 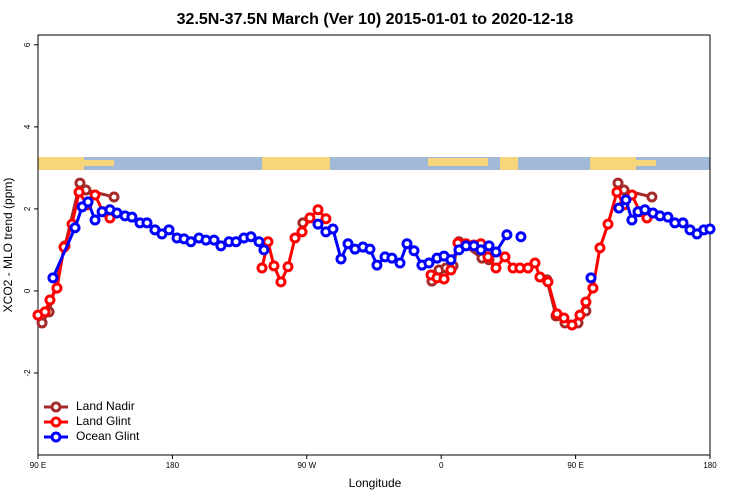 I want to click on x-tick-label: 0, so click(x=441, y=465).